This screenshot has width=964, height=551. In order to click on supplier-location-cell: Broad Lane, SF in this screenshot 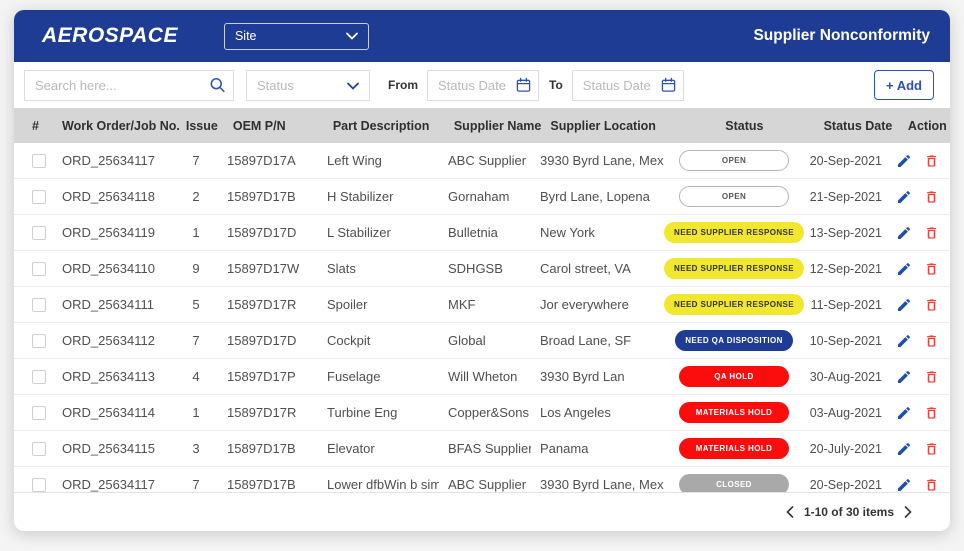, I will do `click(586, 340)`.